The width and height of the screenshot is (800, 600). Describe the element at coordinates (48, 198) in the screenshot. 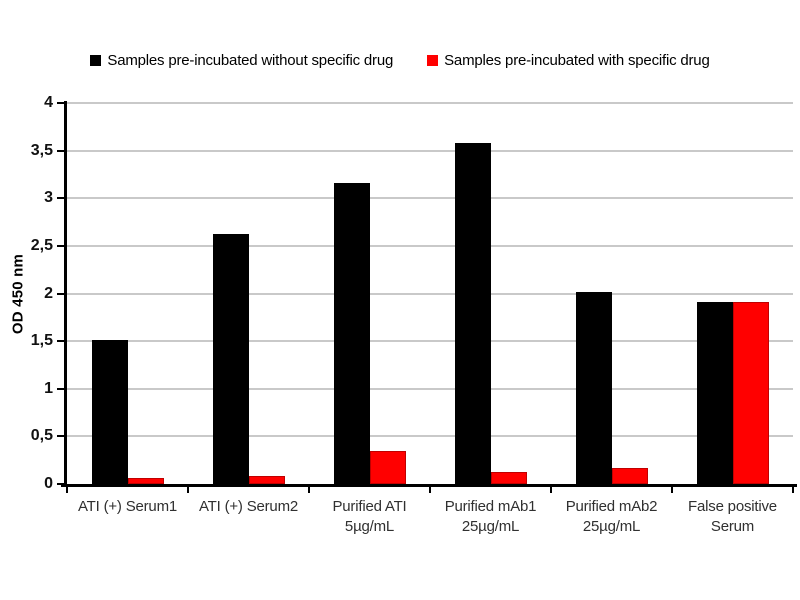

I see `y-axis-tick-label: 3` at that location.